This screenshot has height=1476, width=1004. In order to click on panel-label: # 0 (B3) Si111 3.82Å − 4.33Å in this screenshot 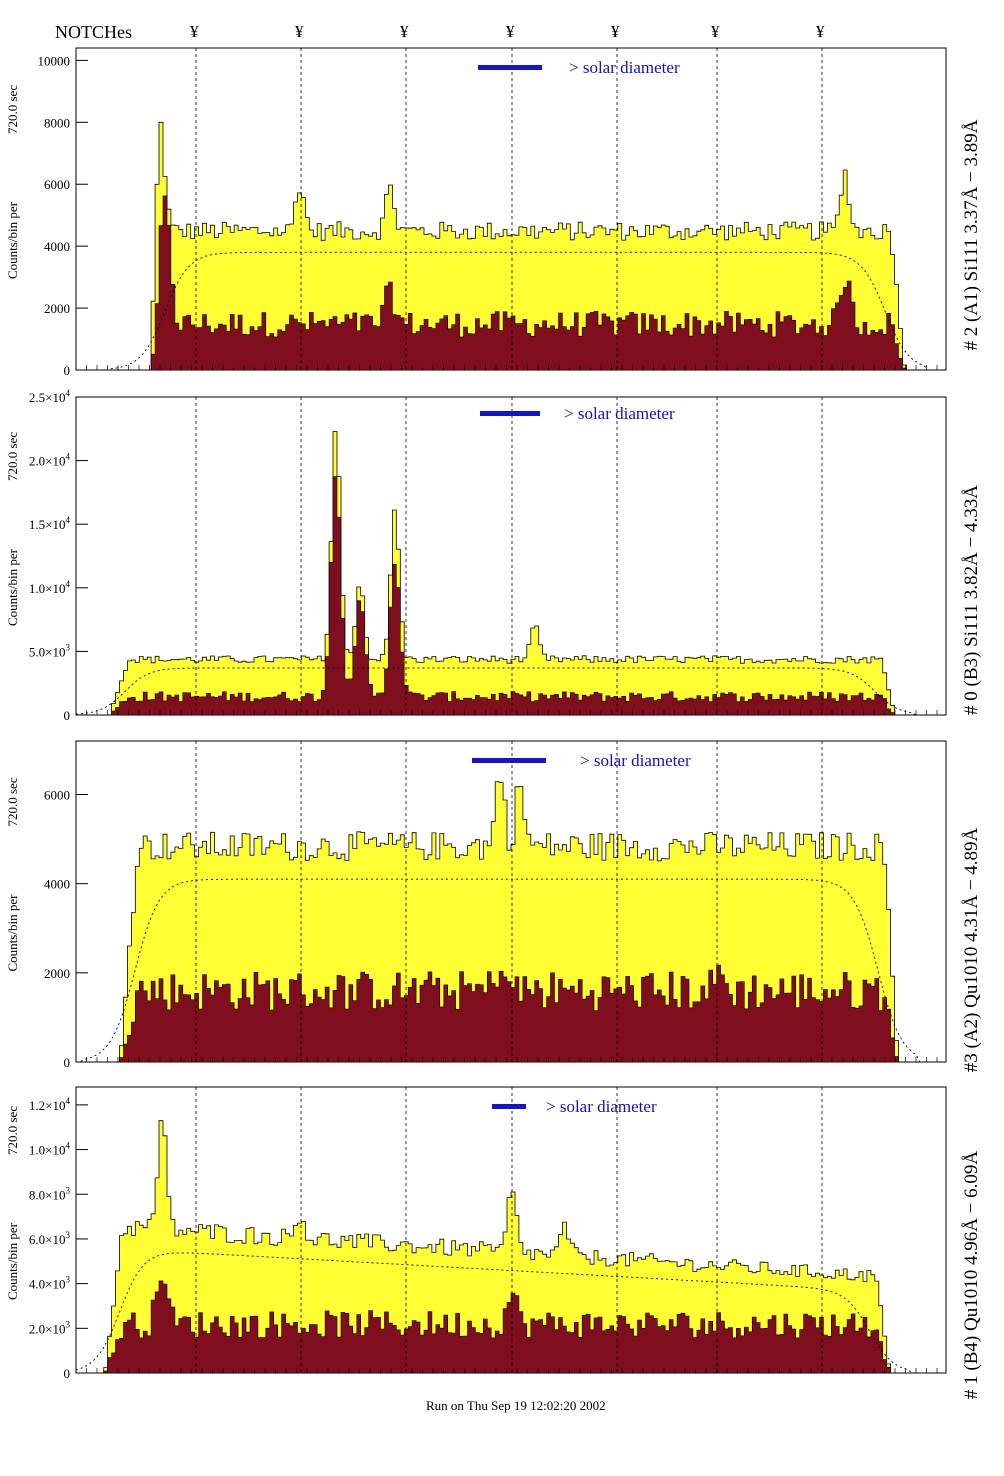, I will do `click(971, 600)`.